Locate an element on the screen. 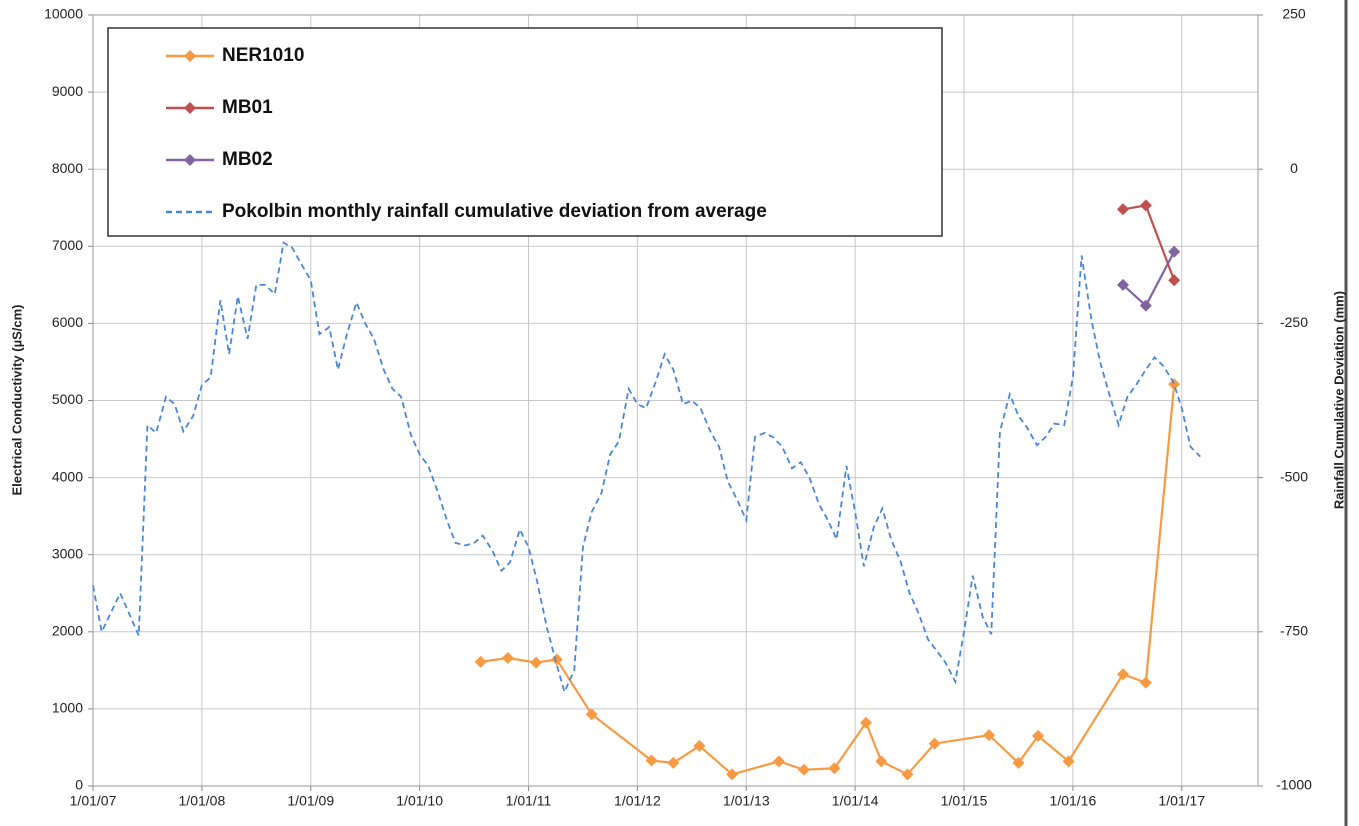 The height and width of the screenshot is (826, 1359). x-tick-label: 1/01/12 is located at coordinates (637, 801).